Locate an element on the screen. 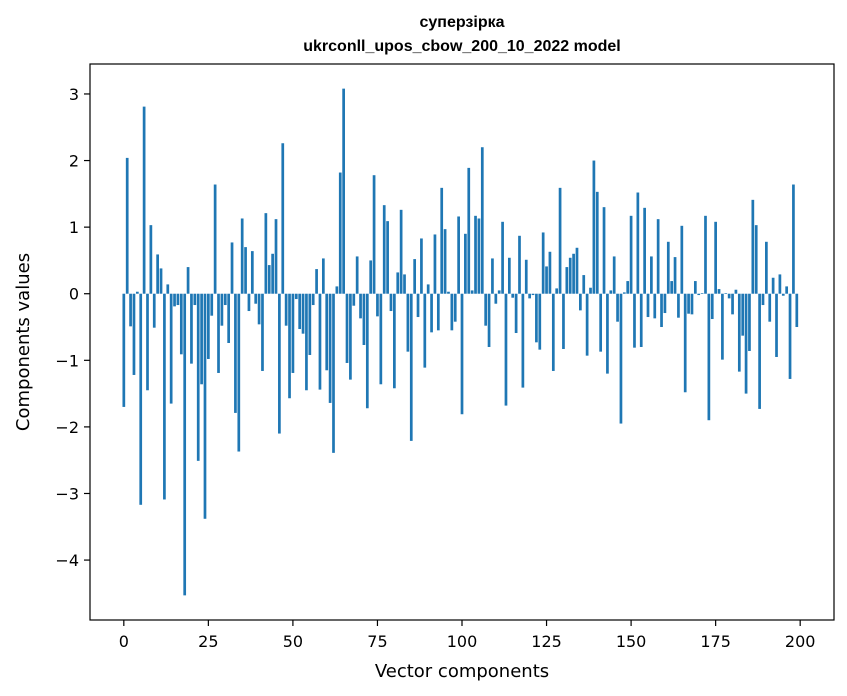 The height and width of the screenshot is (696, 847). y-tick-label: 3 is located at coordinates (74, 94).